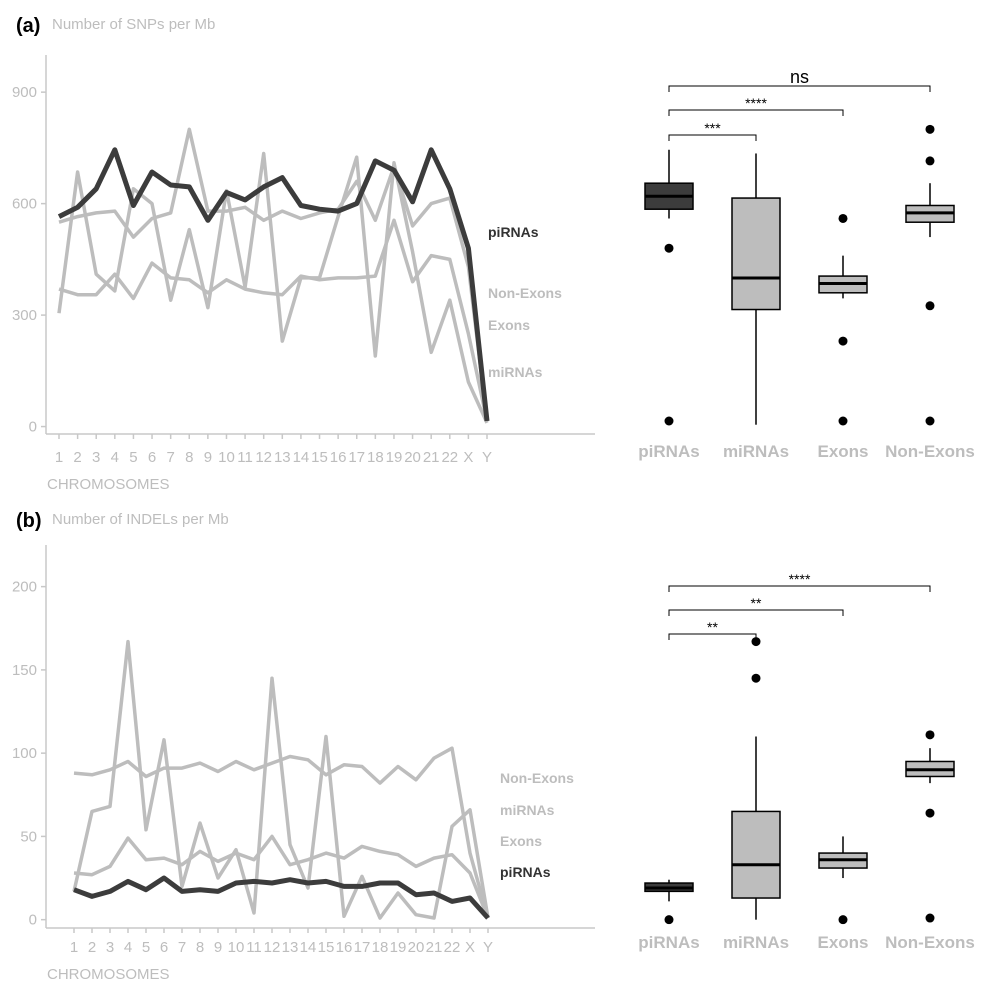  Describe the element at coordinates (226, 457) in the screenshot. I see `panel-a-x-tick-label: 10` at that location.